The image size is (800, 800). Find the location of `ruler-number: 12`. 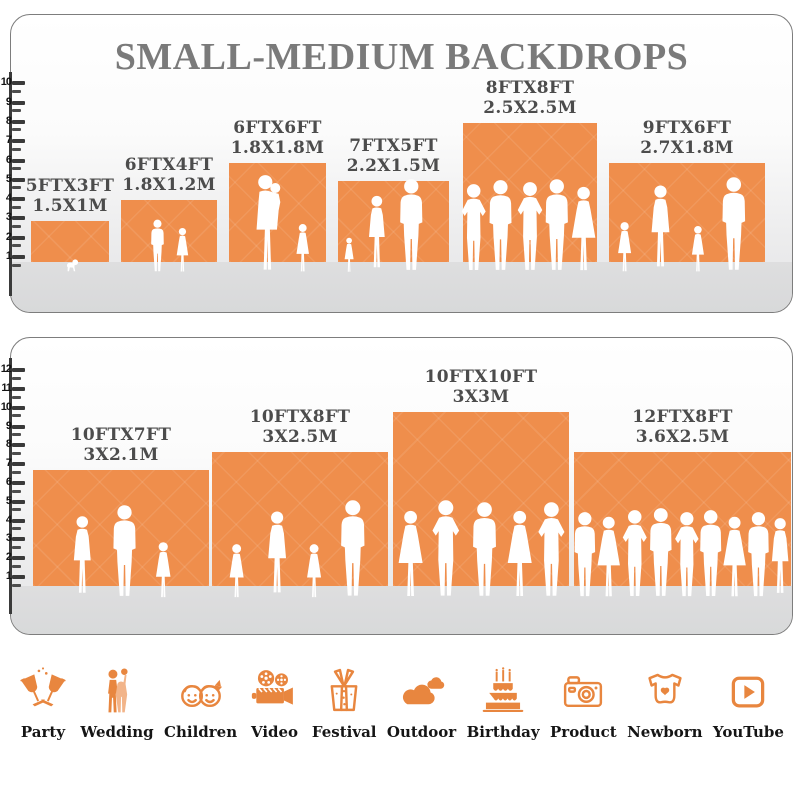

ruler-number: 12 is located at coordinates (6, 369).